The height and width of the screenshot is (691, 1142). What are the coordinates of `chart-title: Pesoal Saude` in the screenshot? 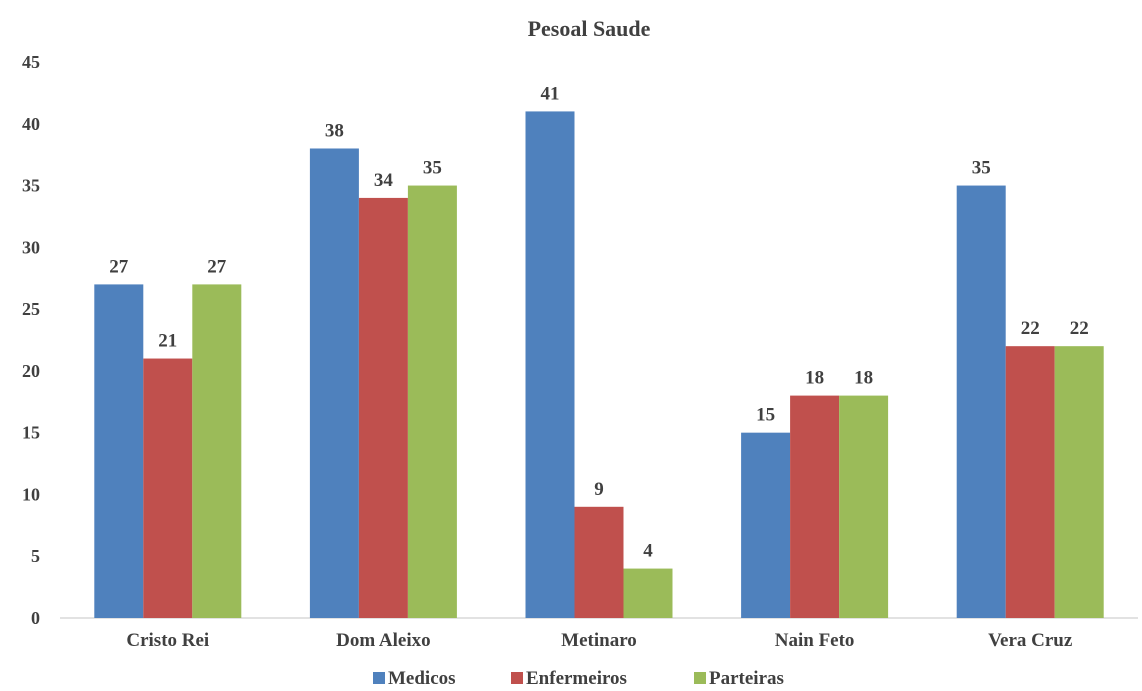 It's located at (589, 28).